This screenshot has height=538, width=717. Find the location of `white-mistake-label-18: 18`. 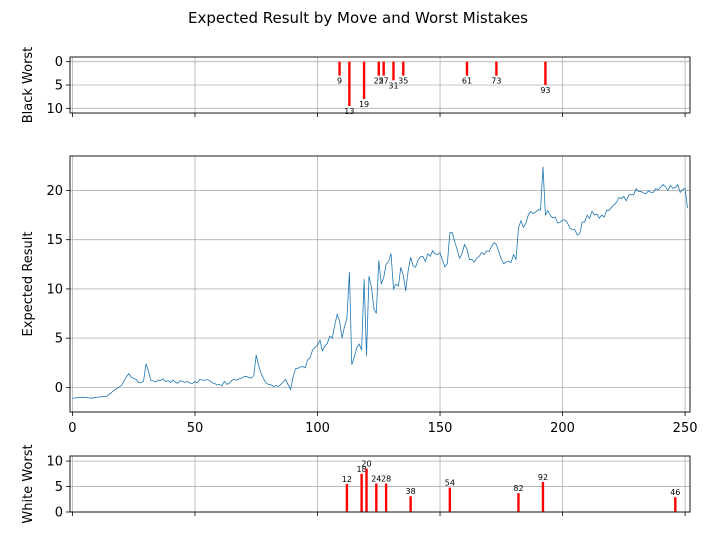

white-mistake-label-18: 18 is located at coordinates (362, 469).